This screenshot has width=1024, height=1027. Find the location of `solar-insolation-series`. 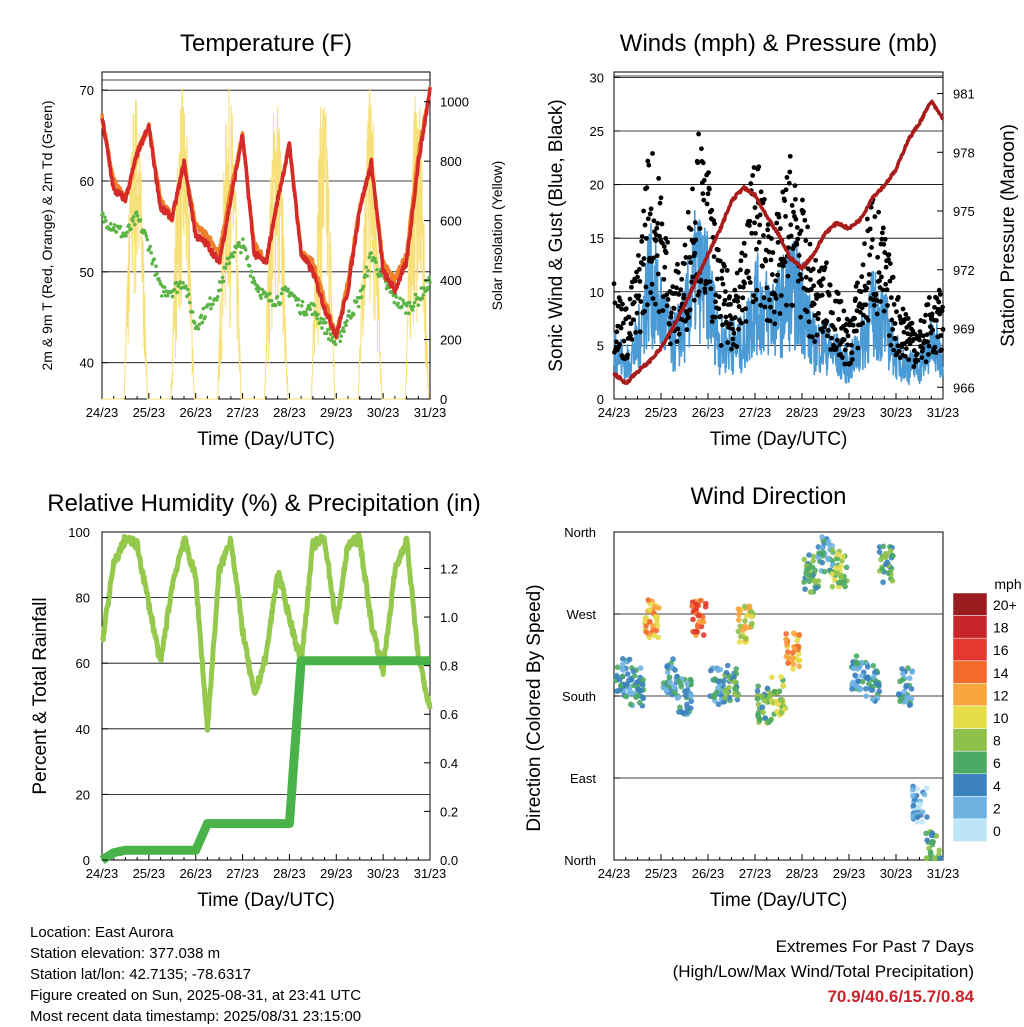

solar-insolation-series is located at coordinates (266, 243).